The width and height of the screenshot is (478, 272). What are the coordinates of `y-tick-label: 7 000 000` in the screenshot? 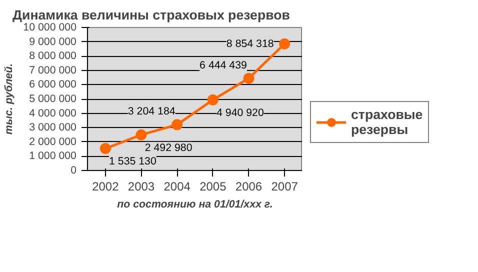 It's located at (53, 70).